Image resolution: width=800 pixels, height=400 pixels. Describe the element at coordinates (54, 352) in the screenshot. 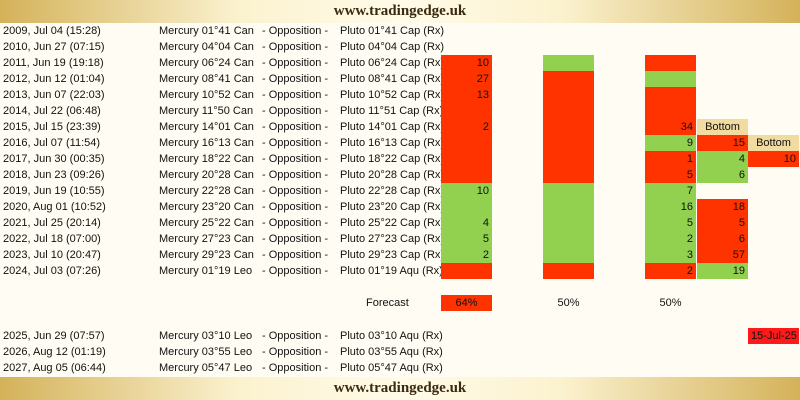

I see `date: 2026, Aug 12 (01:19)` at that location.